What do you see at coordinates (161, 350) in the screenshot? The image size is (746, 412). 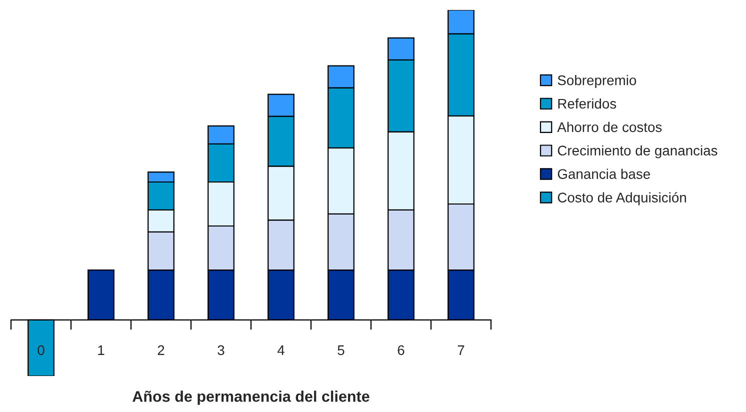 I see `x-tick-label: 2` at bounding box center [161, 350].